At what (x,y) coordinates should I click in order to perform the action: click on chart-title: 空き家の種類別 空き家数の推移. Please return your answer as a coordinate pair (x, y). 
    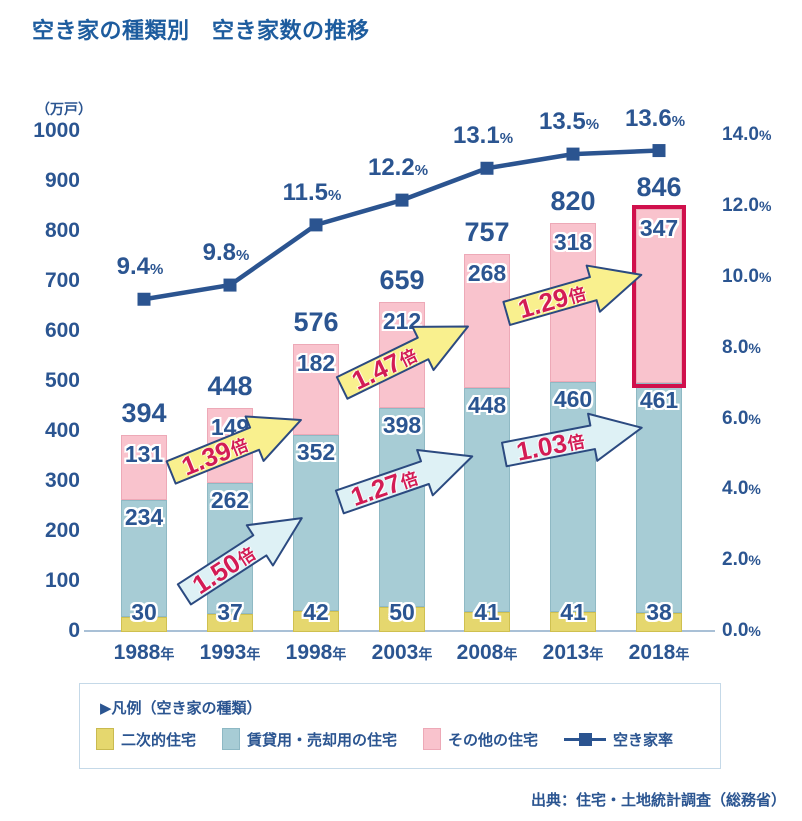
    Looking at the image, I should click on (201, 30).